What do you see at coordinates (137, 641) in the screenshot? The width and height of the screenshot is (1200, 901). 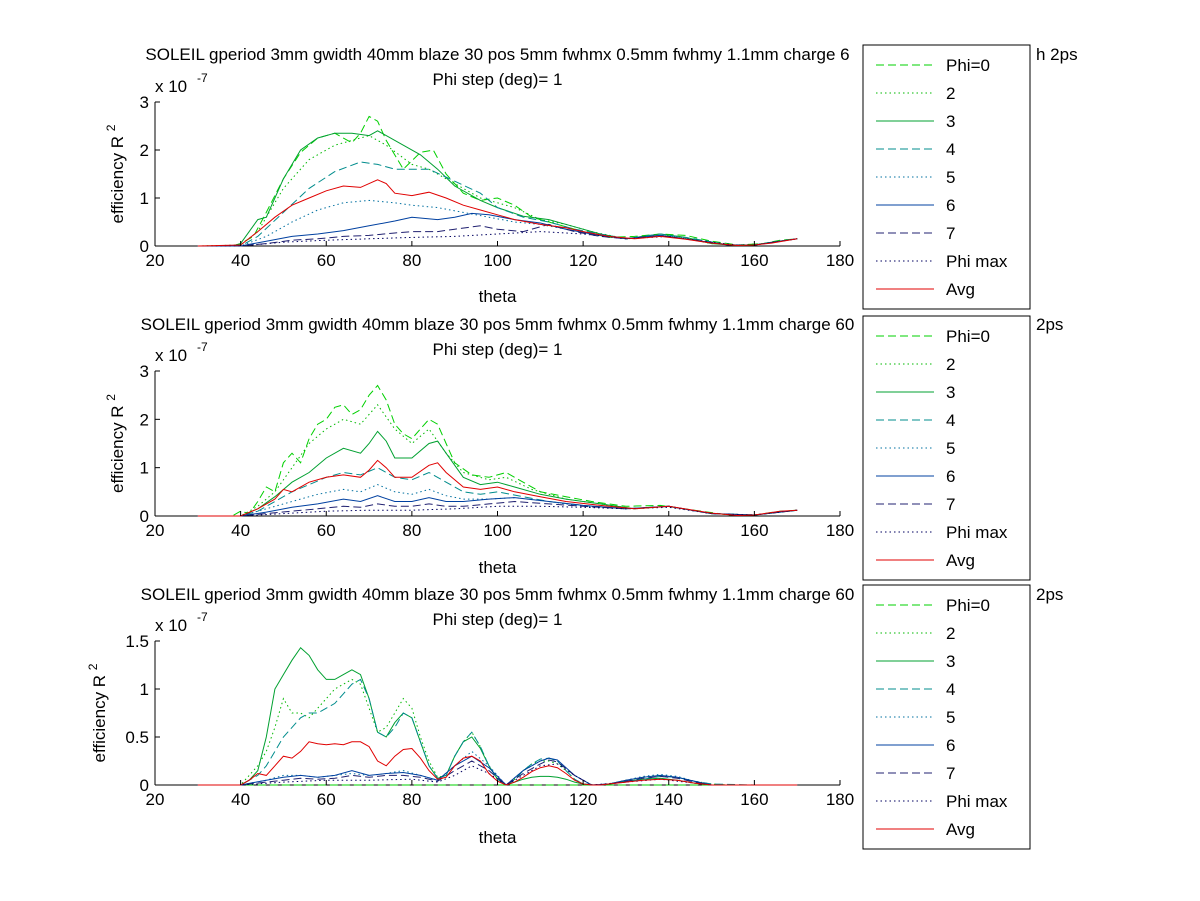 I see `y-tick-label: 1.5` at bounding box center [137, 641].